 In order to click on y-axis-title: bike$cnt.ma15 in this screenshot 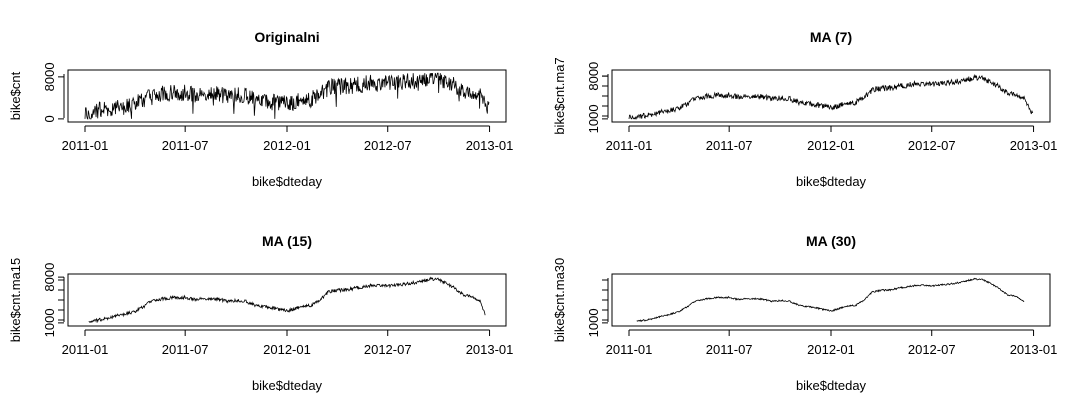, I will do `click(15, 300)`.